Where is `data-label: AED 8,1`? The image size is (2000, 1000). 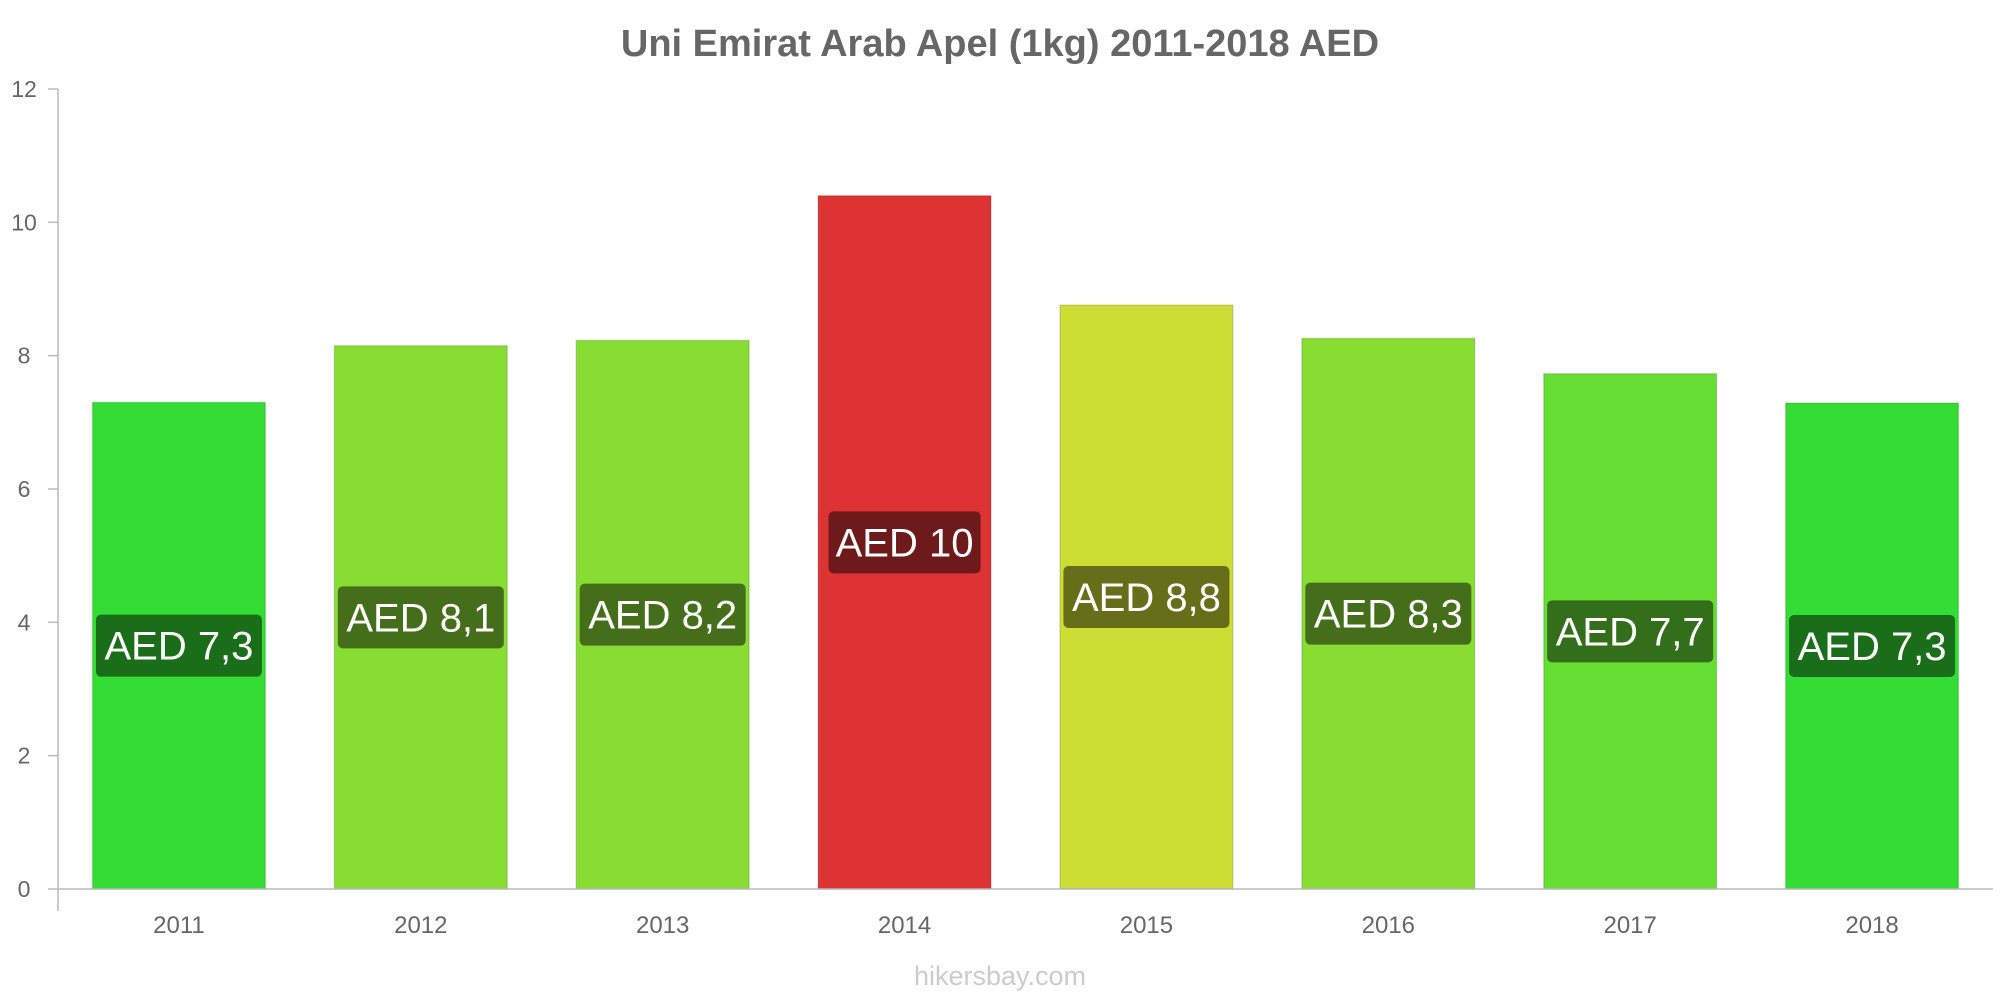
data-label: AED 8,1 is located at coordinates (420, 618).